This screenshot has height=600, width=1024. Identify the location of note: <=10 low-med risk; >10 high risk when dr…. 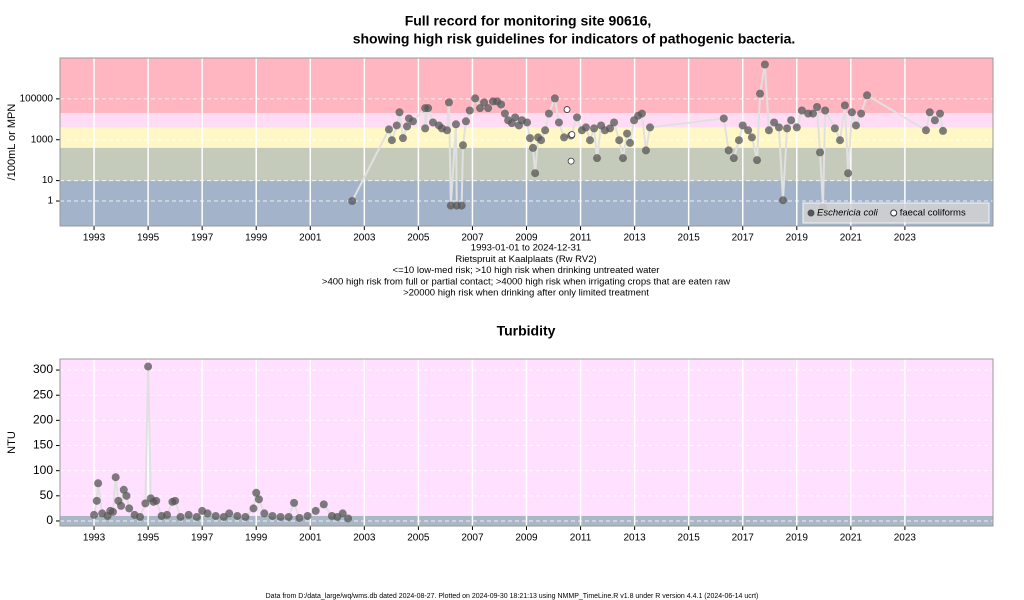
(526, 270).